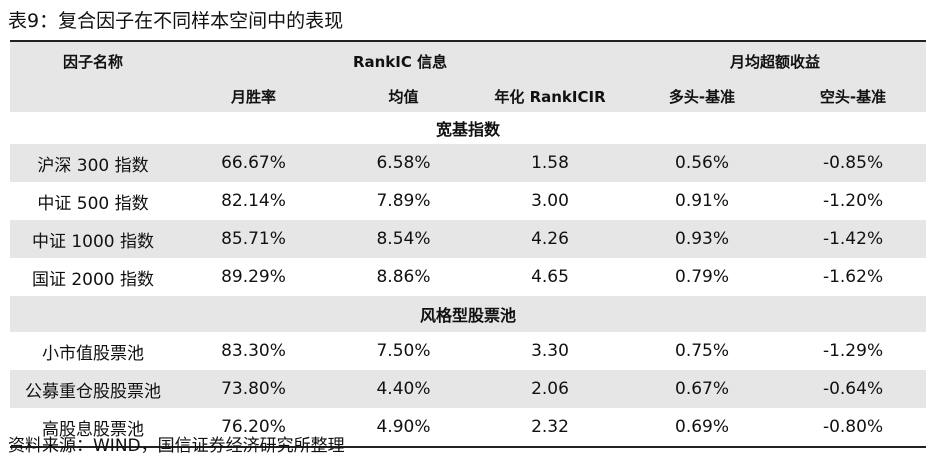  What do you see at coordinates (93, 96) in the screenshot?
I see `header-blank-cell` at bounding box center [93, 96].